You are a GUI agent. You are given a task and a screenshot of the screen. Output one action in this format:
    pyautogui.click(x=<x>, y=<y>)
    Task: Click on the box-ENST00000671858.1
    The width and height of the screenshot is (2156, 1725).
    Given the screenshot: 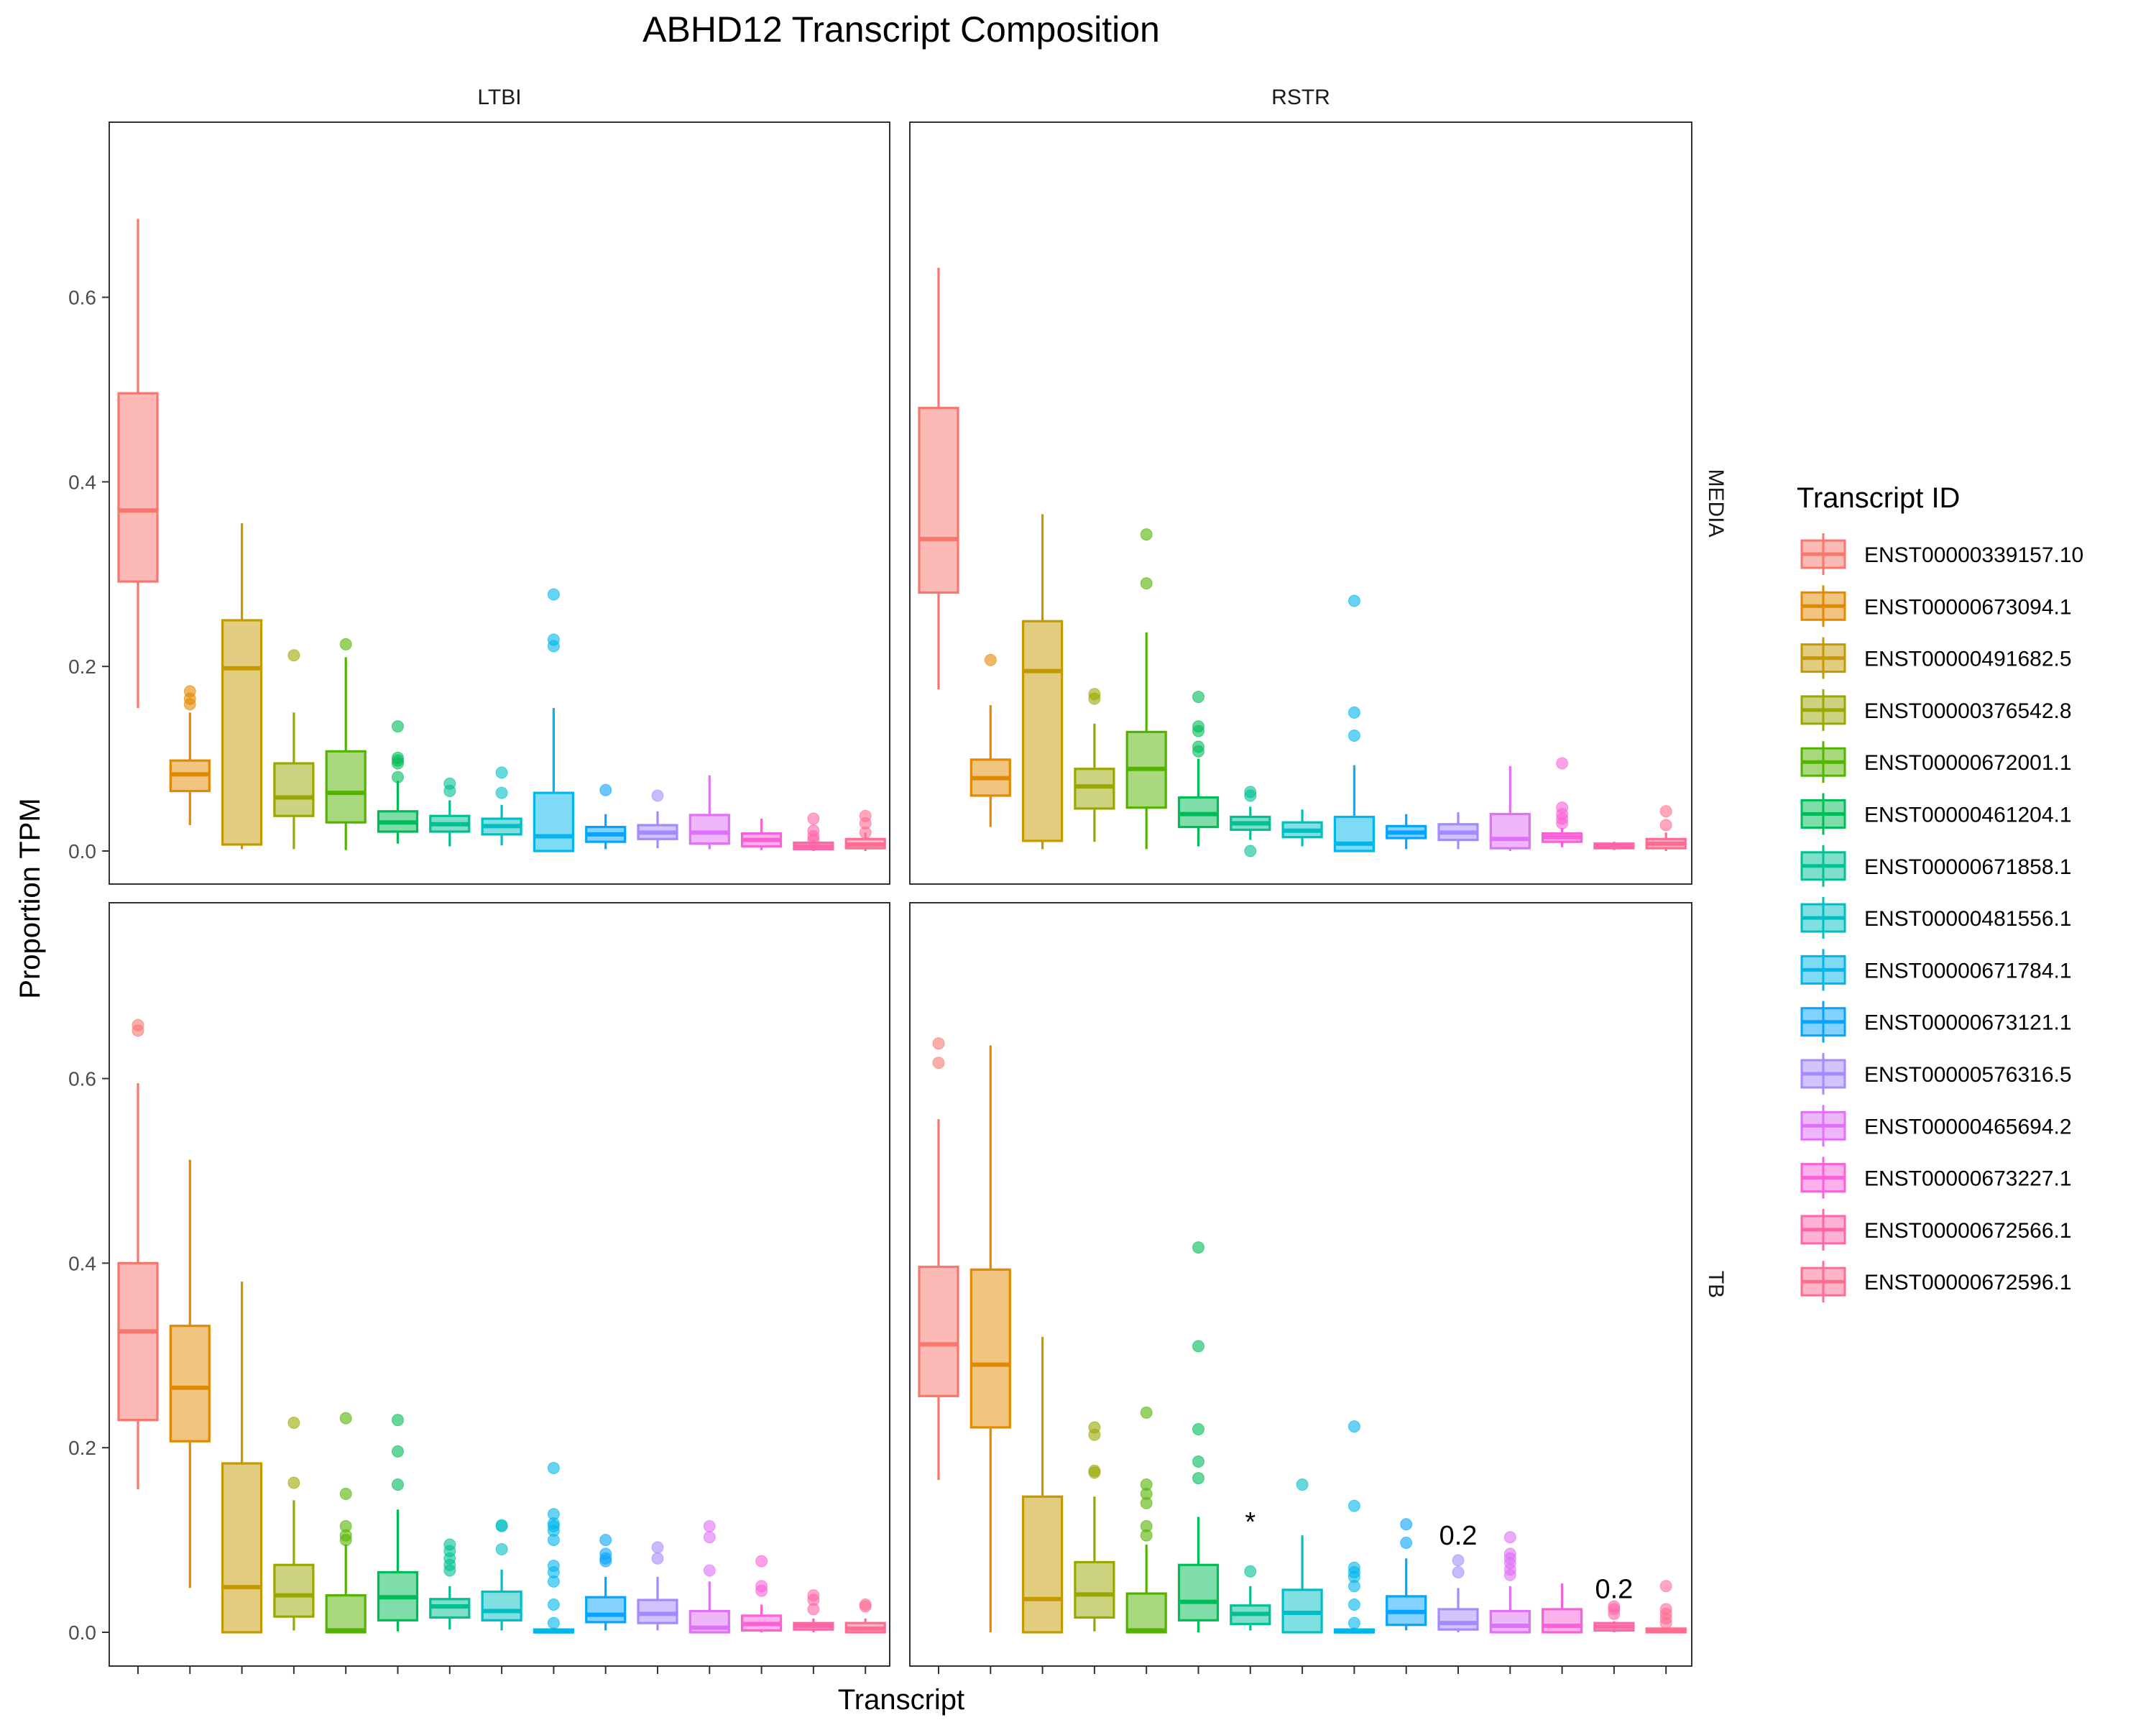 What is the action you would take?
    pyautogui.click(x=1250, y=821)
    